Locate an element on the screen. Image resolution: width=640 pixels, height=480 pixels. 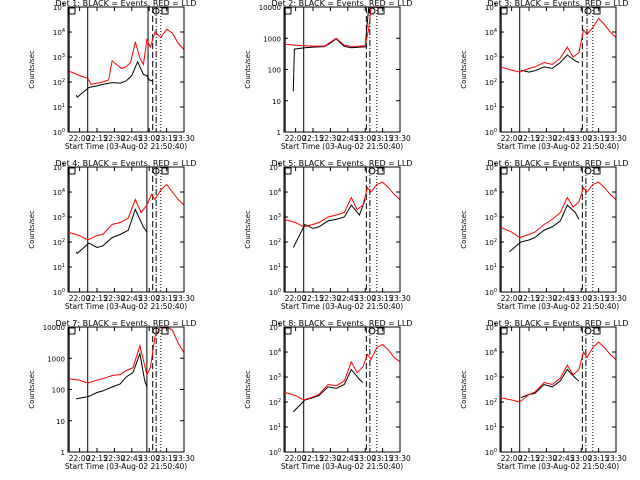
panel-title: Det 3: BLACK = Events, RED = LLD is located at coordinates (558, 4).